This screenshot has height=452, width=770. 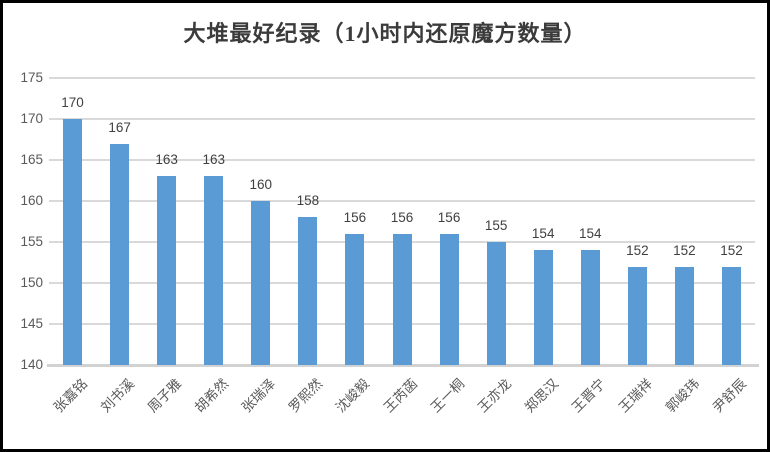 I want to click on y-axis-tick-label: 155, so click(x=31, y=241).